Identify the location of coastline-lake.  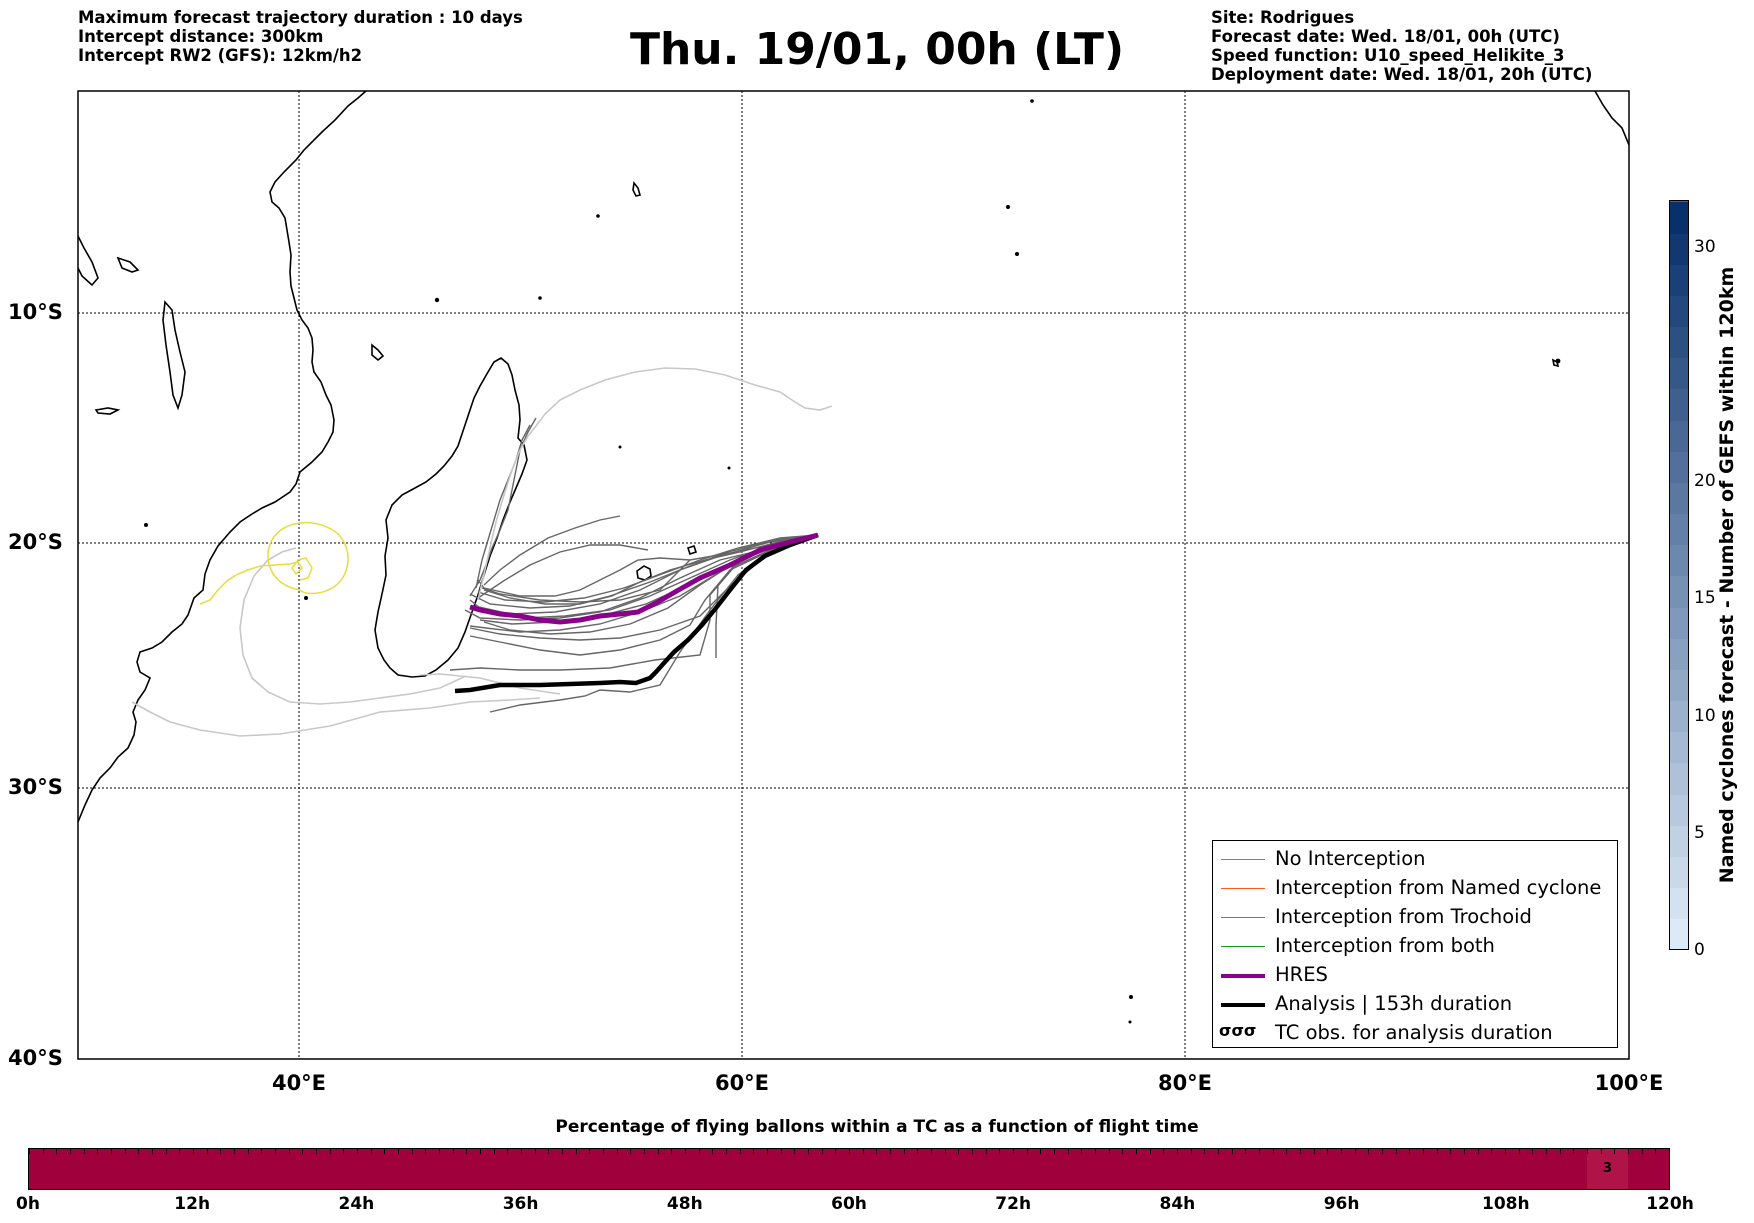
(174, 355).